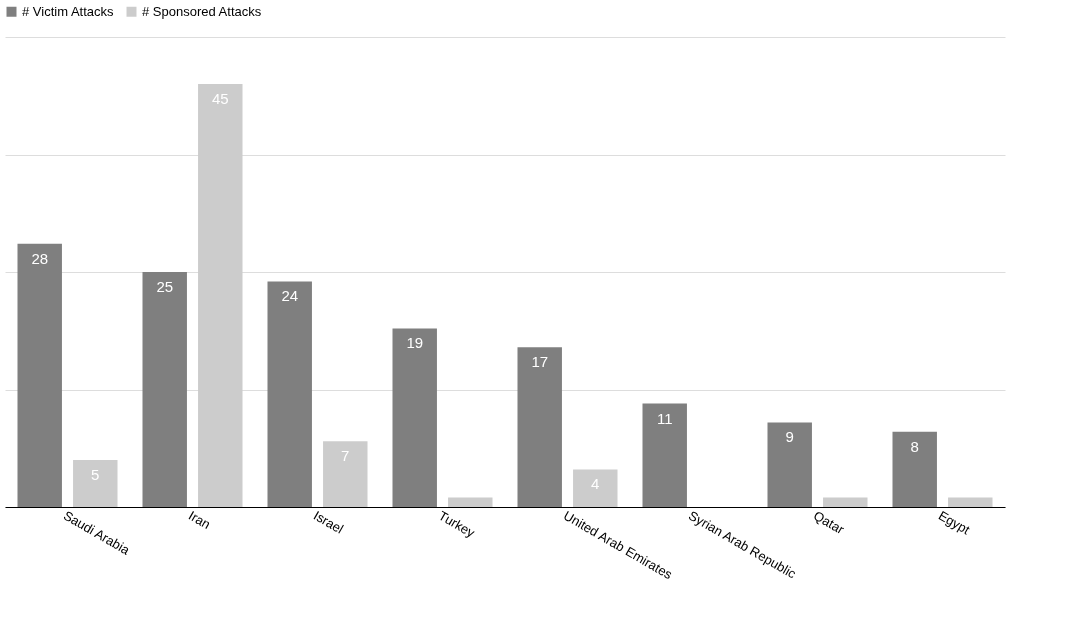  Describe the element at coordinates (829, 522) in the screenshot. I see `x-tick-label: Qatar` at that location.